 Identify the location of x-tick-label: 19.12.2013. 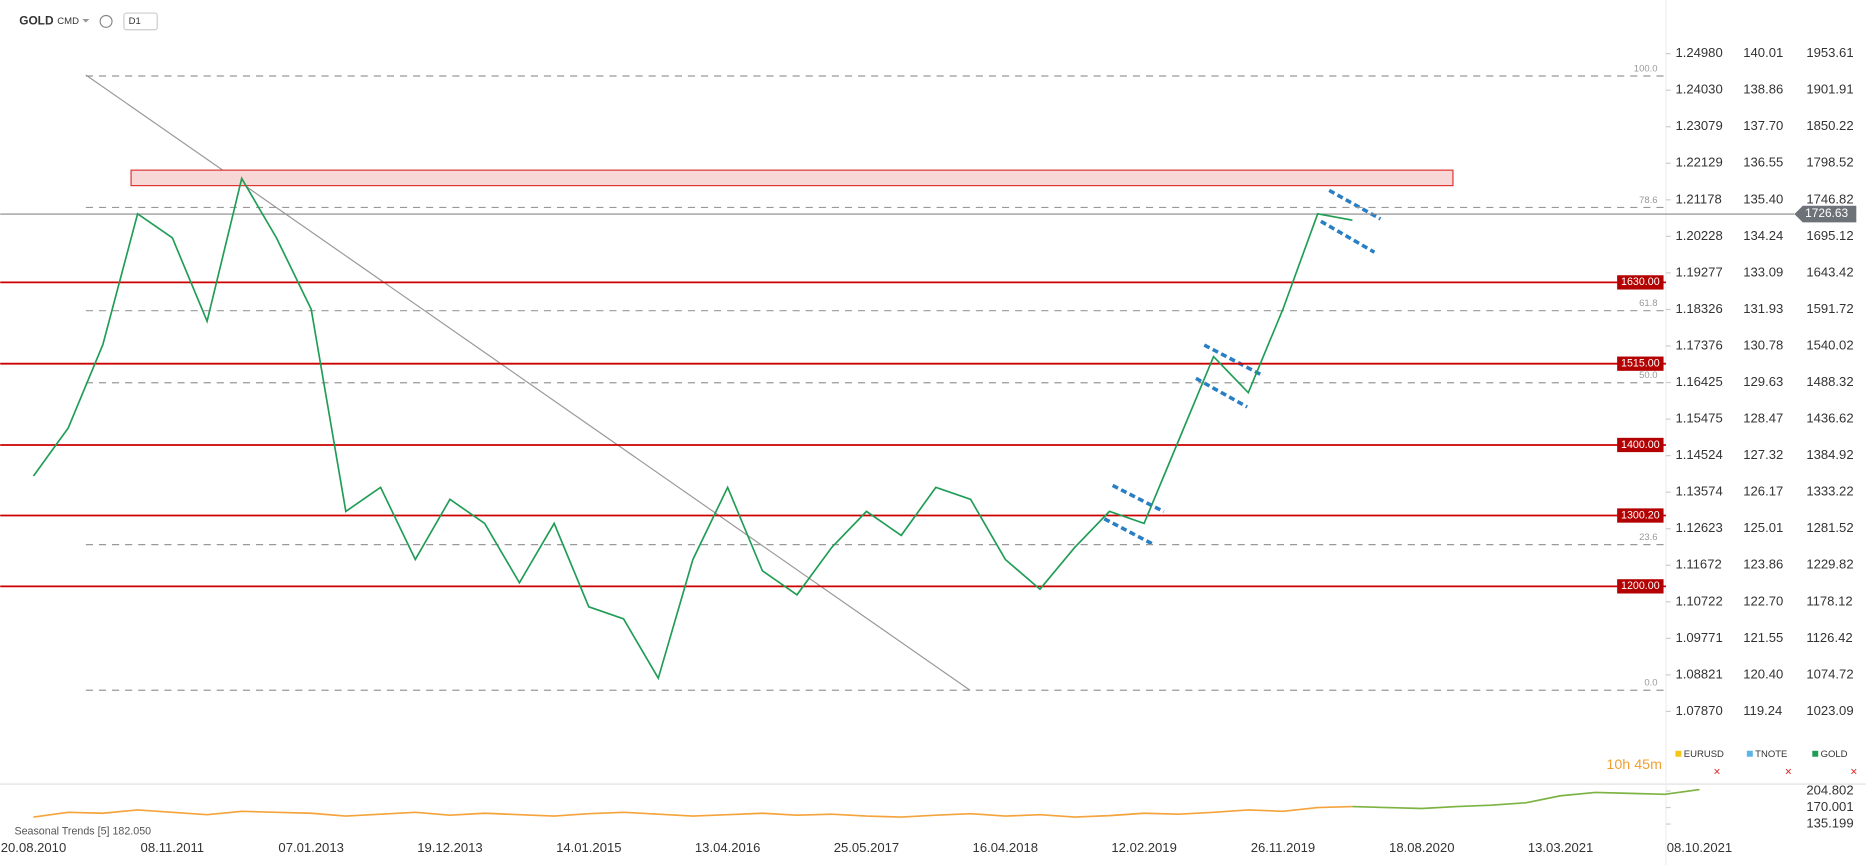
(449, 847).